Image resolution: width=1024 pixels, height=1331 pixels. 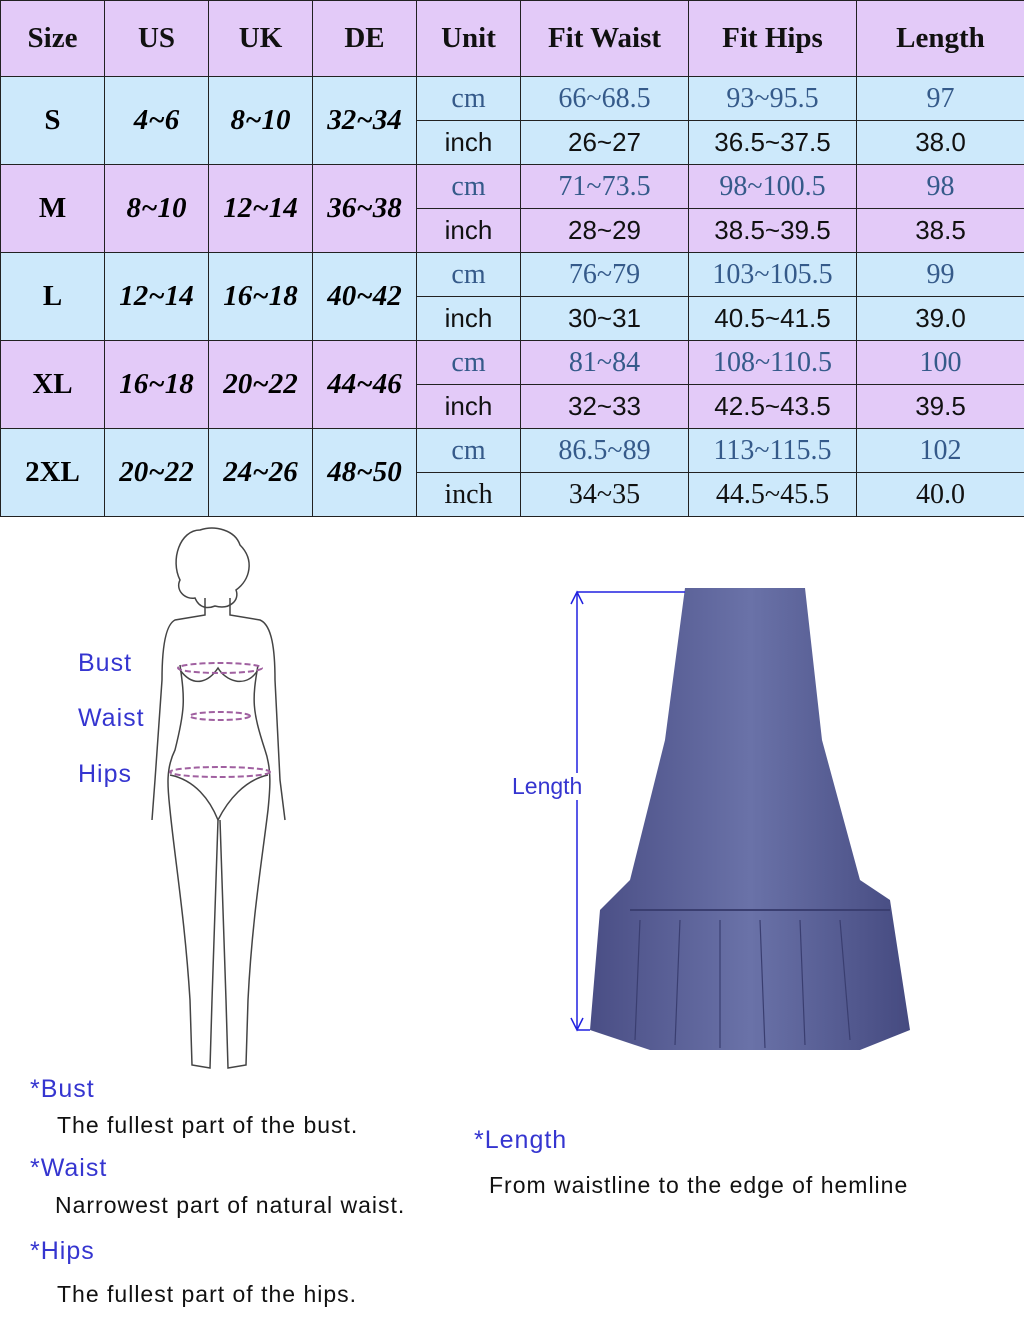 What do you see at coordinates (260, 384) in the screenshot?
I see `uk-cell: 20~22` at bounding box center [260, 384].